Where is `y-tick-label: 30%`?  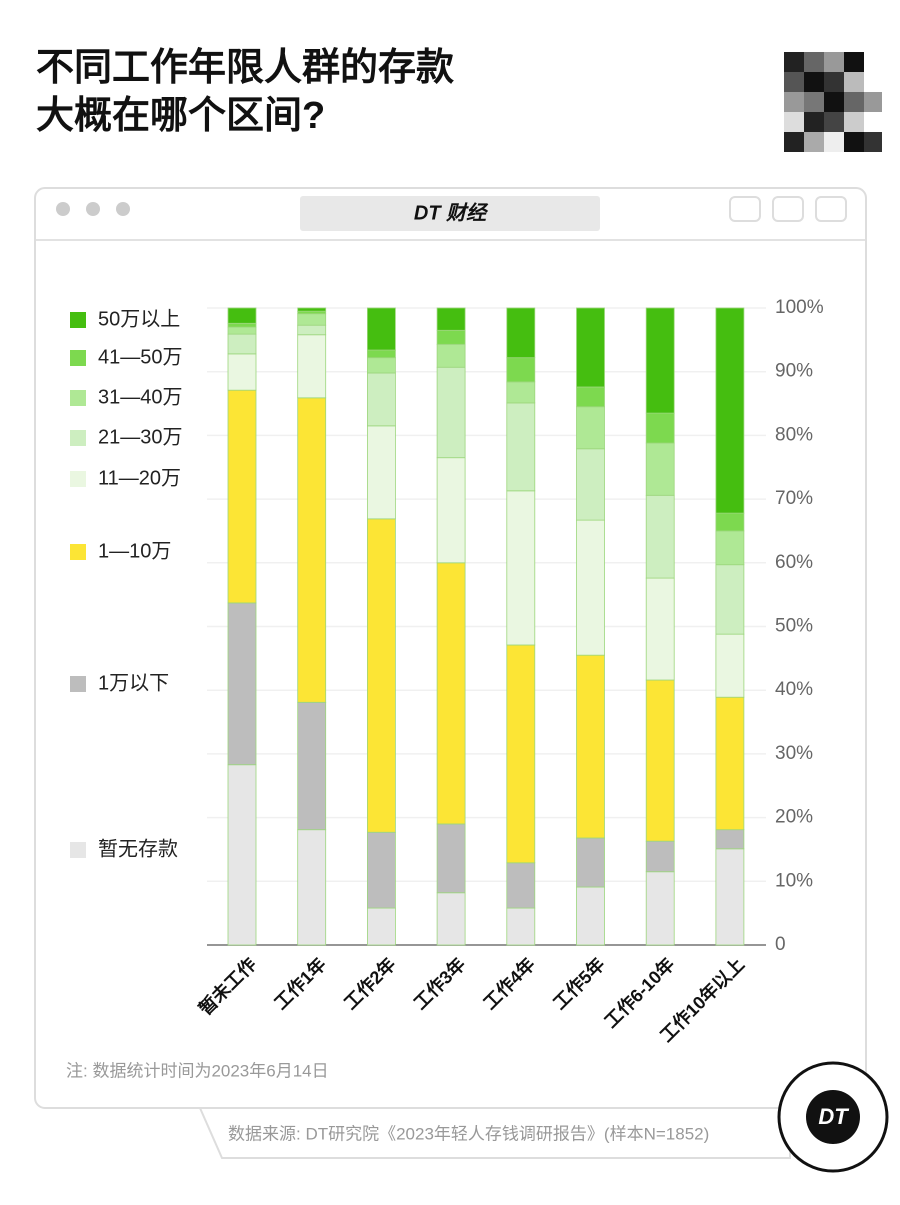 y-tick-label: 30% is located at coordinates (794, 753).